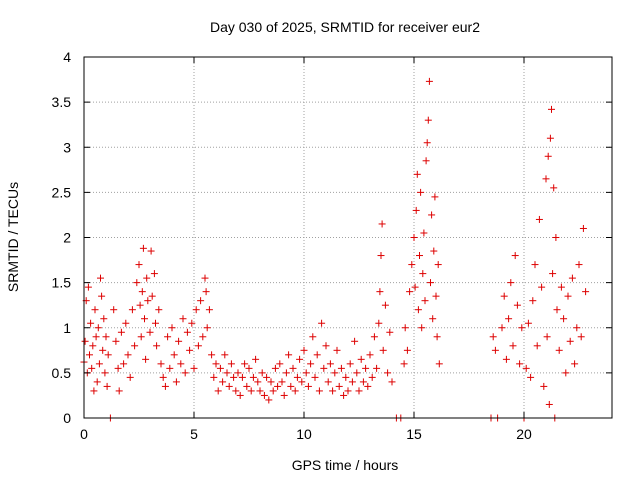 This screenshot has height=480, width=640. I want to click on x-axis-label: GPS time / hours, so click(345, 465).